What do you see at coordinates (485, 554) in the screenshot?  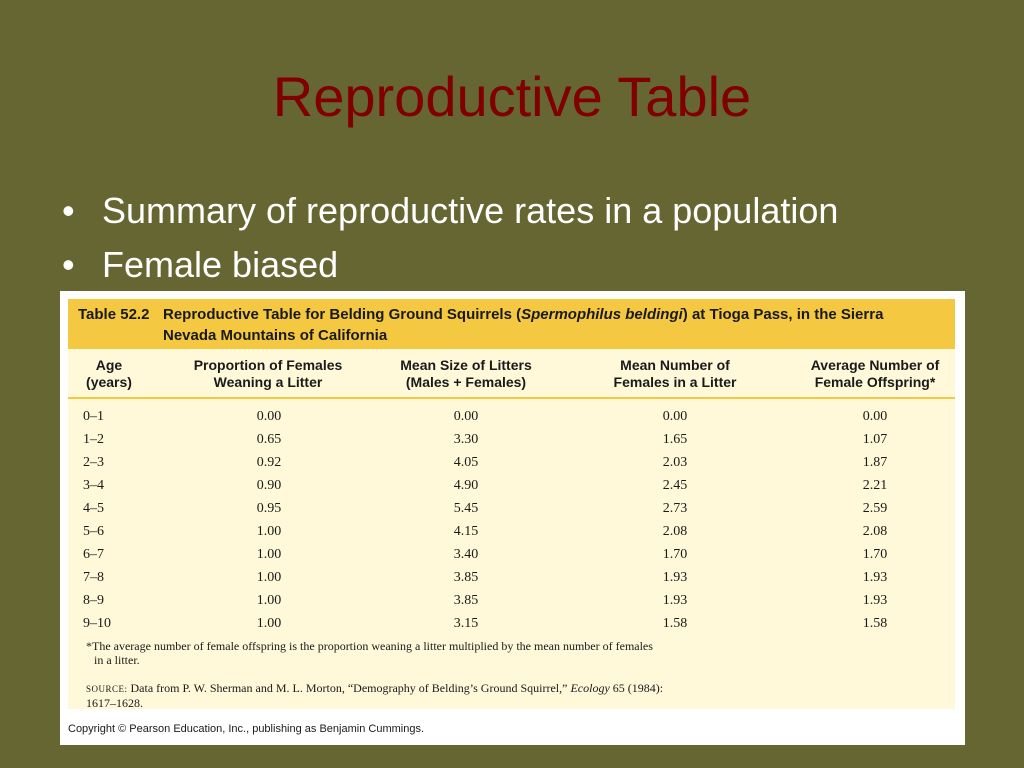 I see `table-row: 6–7 1.00 3.40 1.70 1.70` at bounding box center [485, 554].